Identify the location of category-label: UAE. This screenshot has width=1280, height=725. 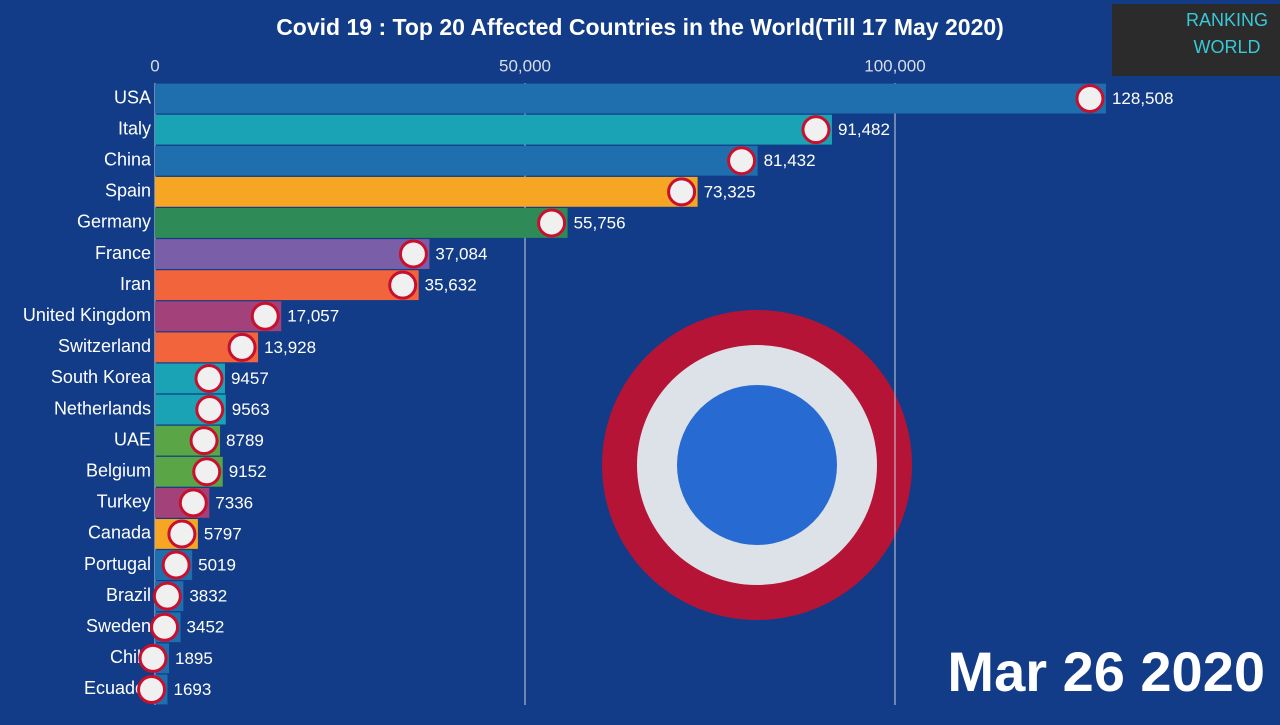
(132, 439).